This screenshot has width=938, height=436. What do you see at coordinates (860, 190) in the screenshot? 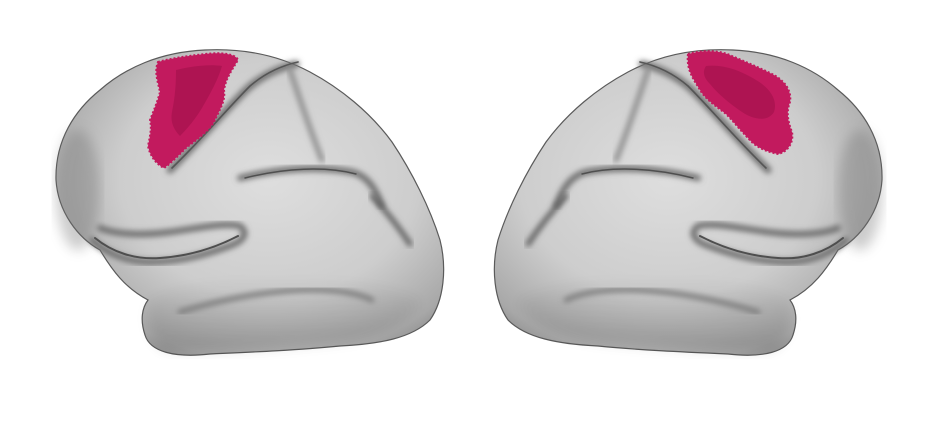
I see `right-occipital-shade` at bounding box center [860, 190].